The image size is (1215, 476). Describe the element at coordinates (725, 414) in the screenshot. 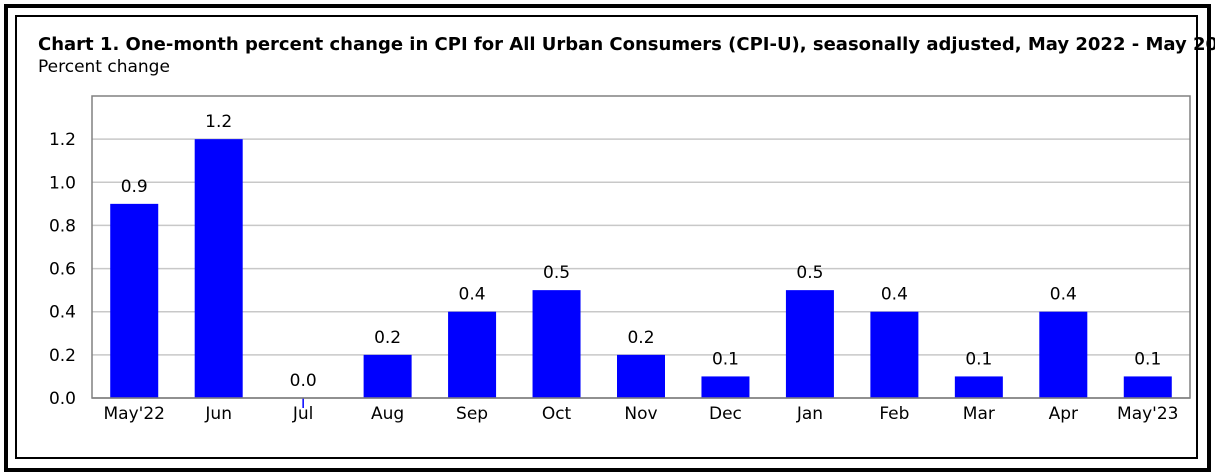

I see `x-tick-label: Dec` at that location.